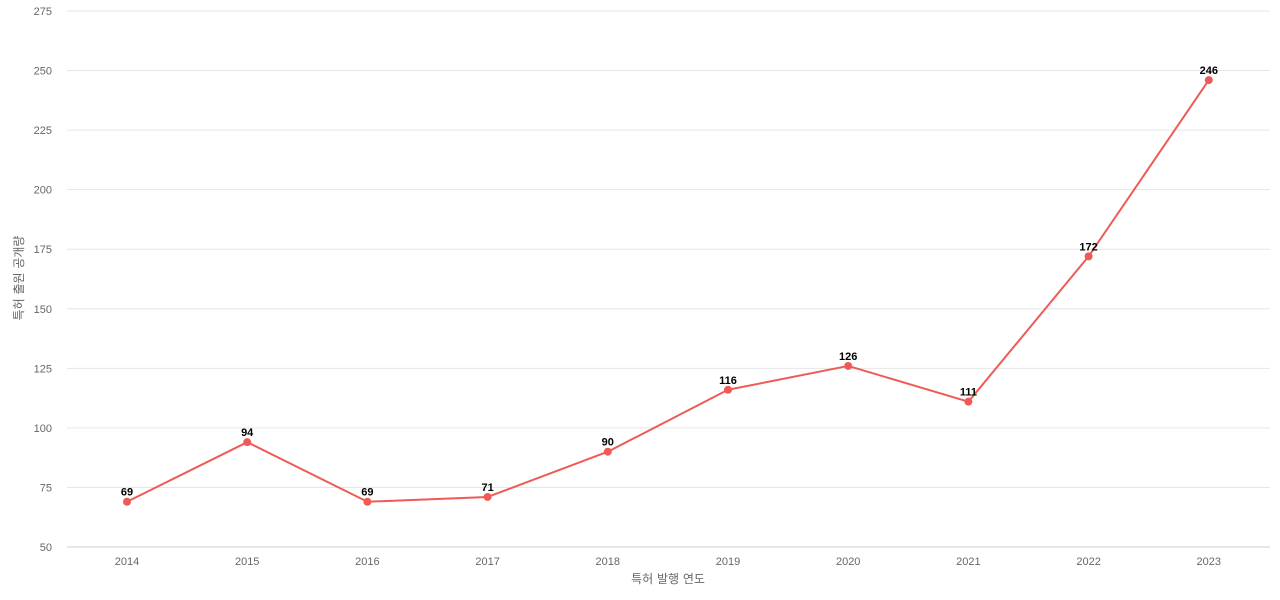 The width and height of the screenshot is (1280, 600). I want to click on x-tick-label: 2019, so click(728, 562).